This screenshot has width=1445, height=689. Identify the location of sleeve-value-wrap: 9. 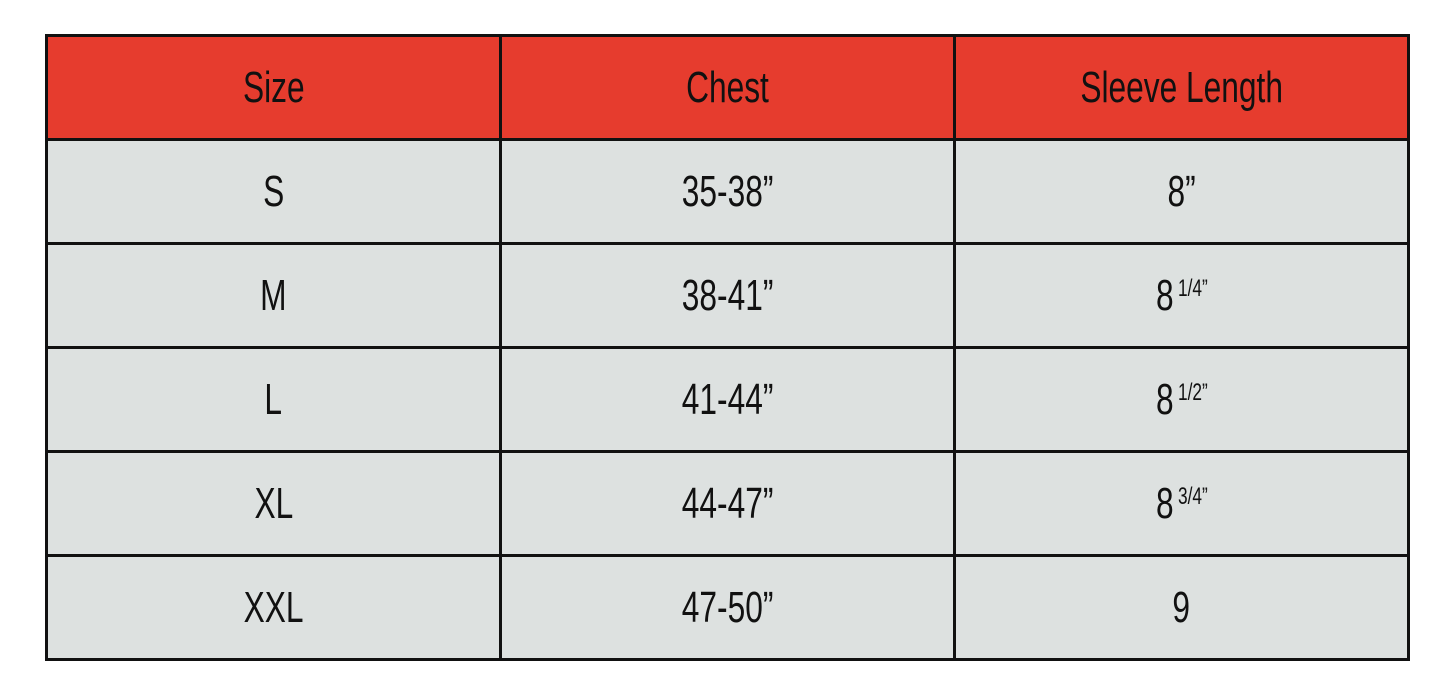
(1182, 608).